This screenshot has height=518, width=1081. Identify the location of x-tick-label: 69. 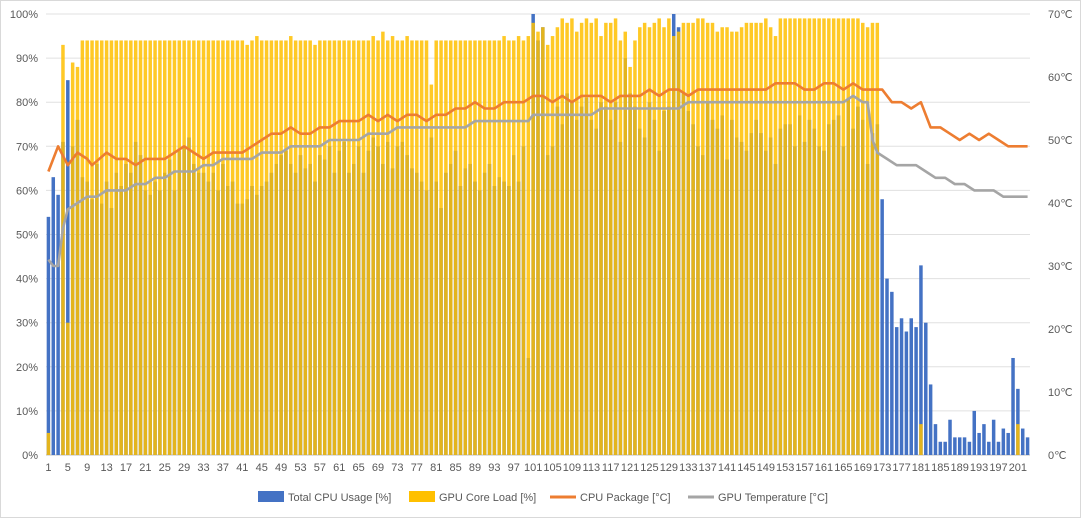
(378, 468).